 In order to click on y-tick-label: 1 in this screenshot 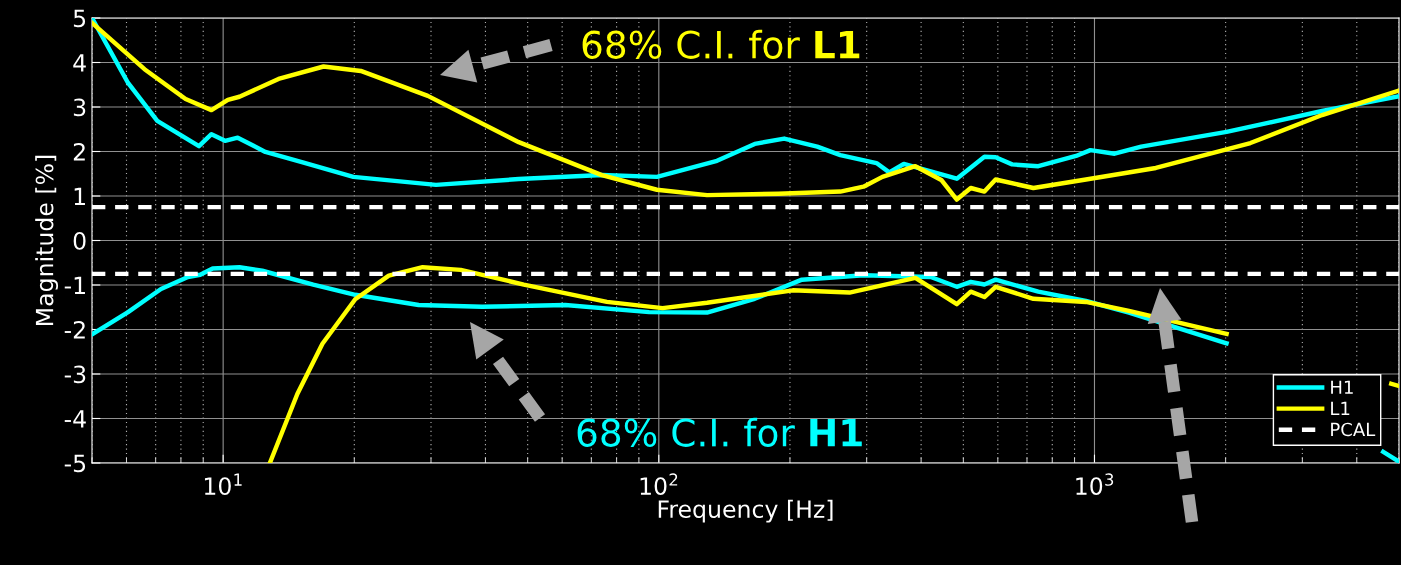, I will do `click(79, 196)`.